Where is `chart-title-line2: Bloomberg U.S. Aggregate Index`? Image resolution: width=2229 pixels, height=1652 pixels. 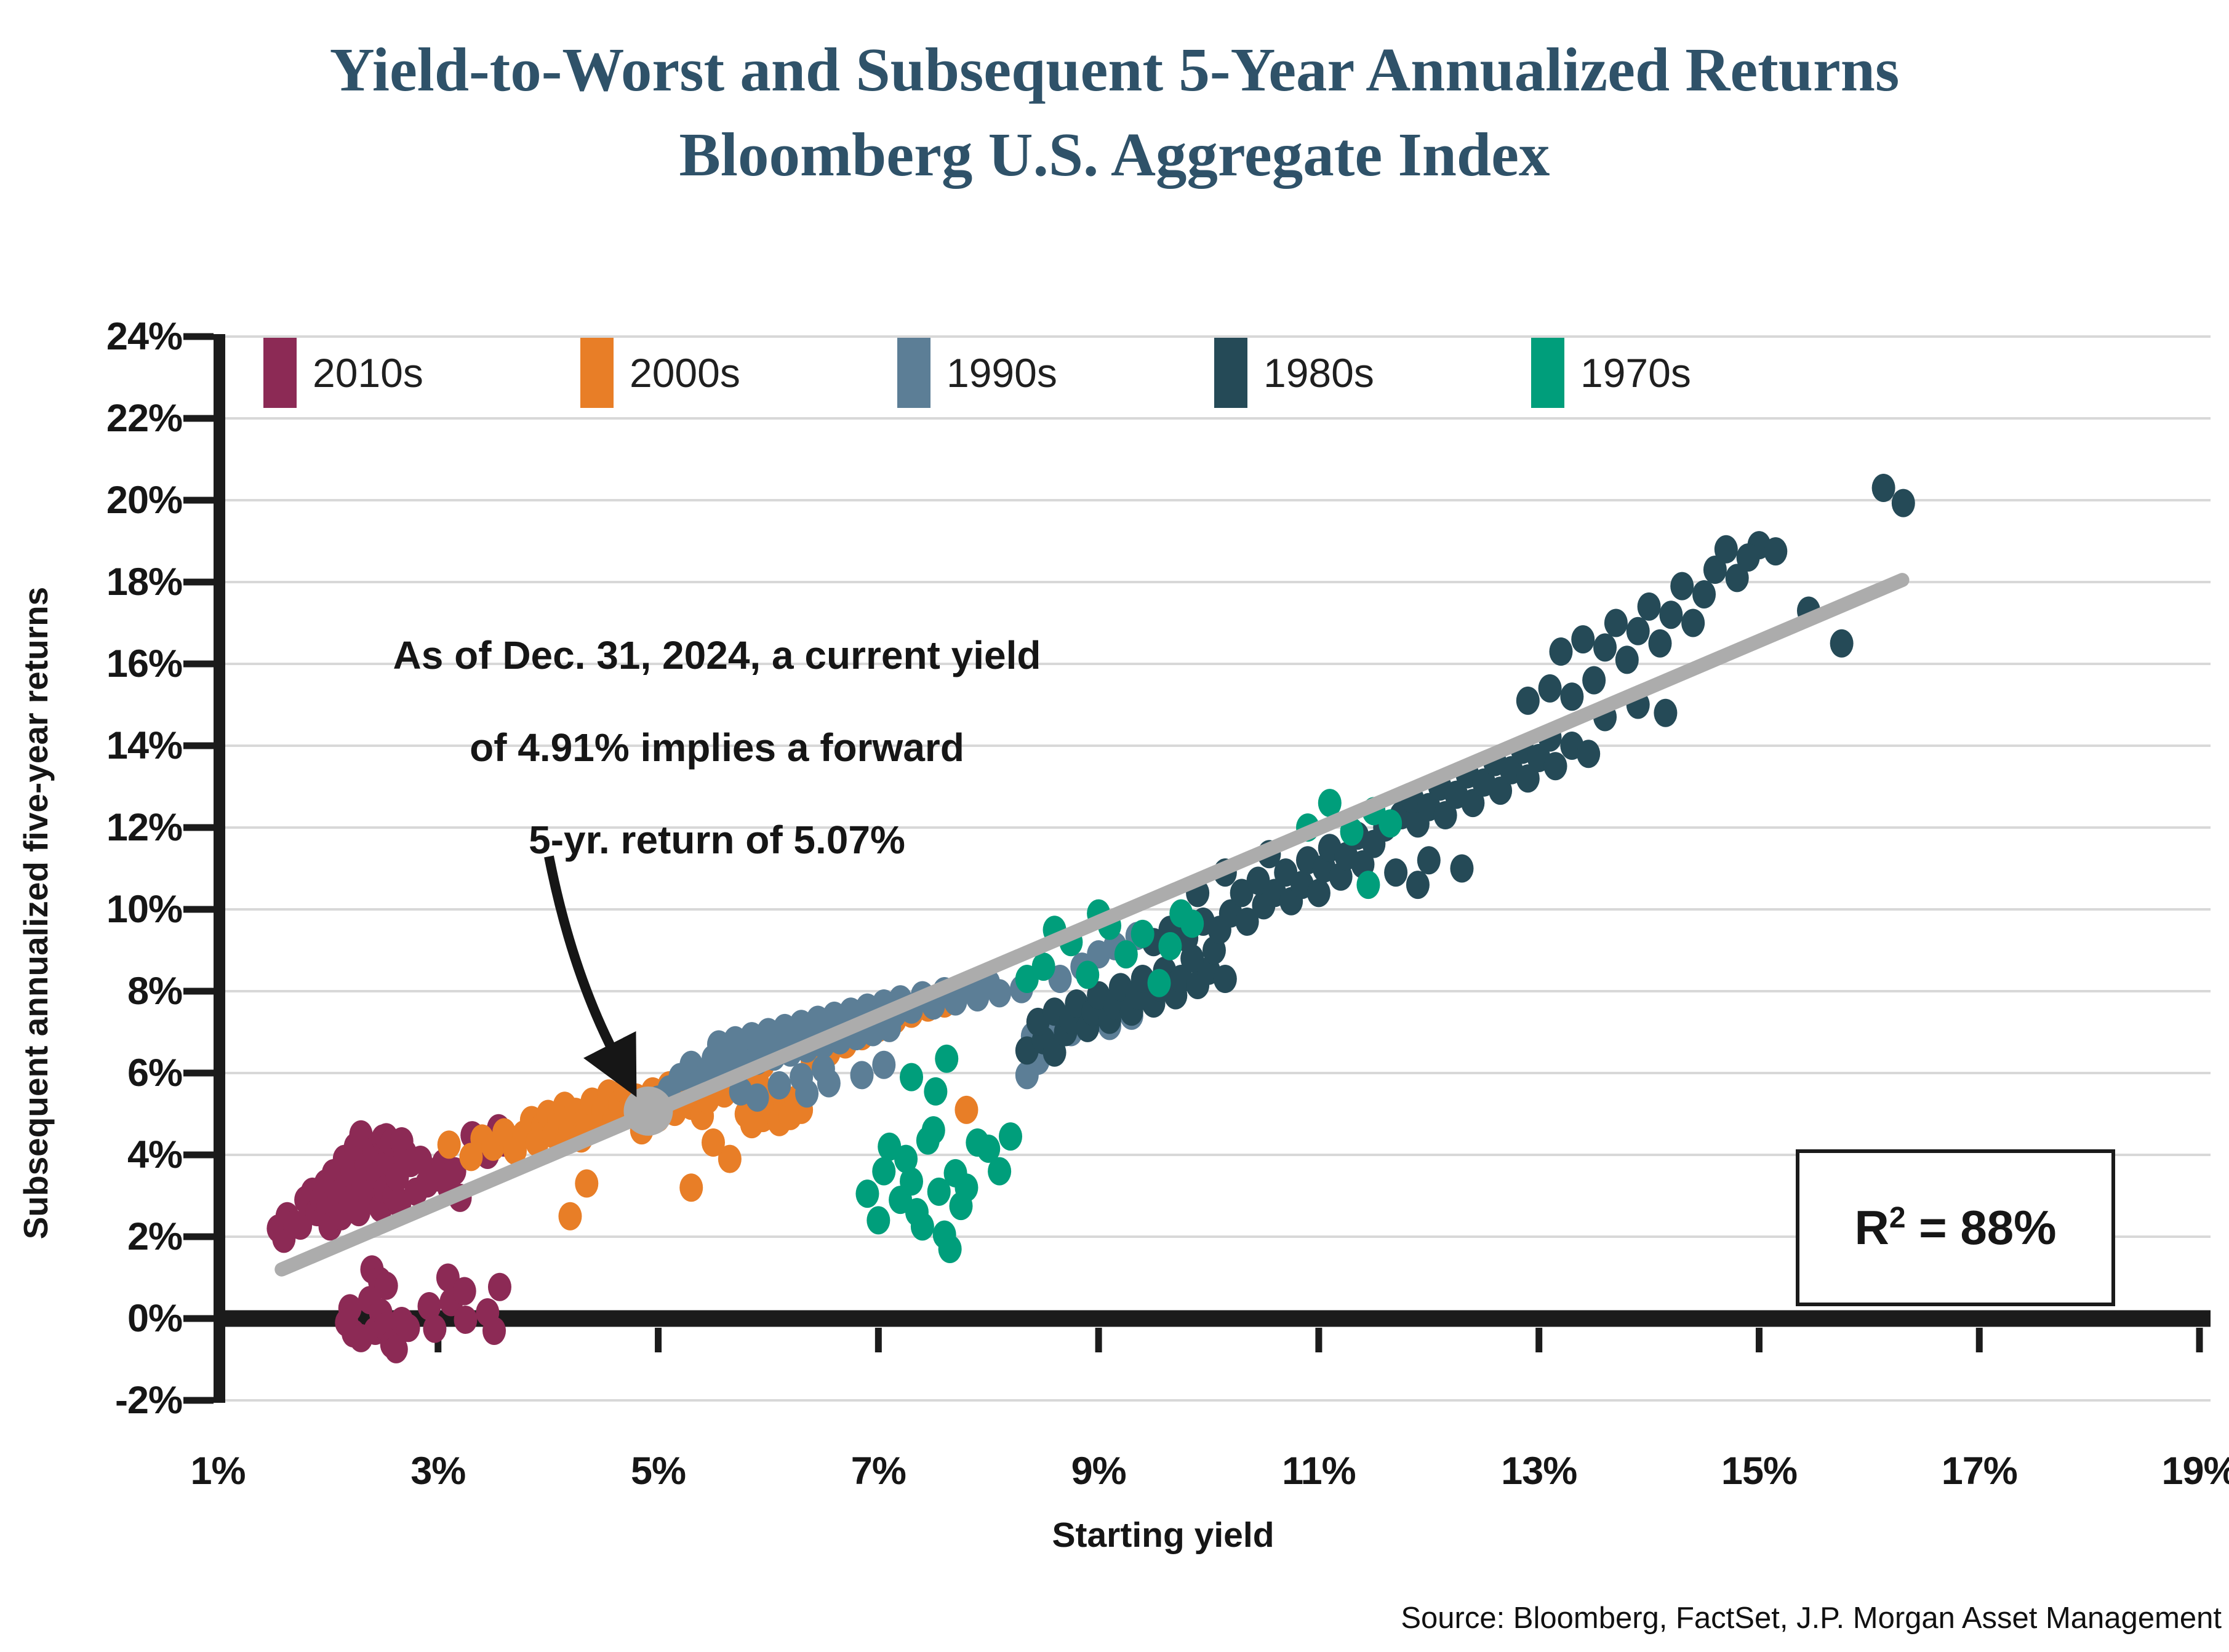
chart-title-line2: Bloomberg U.S. Aggregate Index is located at coordinates (1114, 154).